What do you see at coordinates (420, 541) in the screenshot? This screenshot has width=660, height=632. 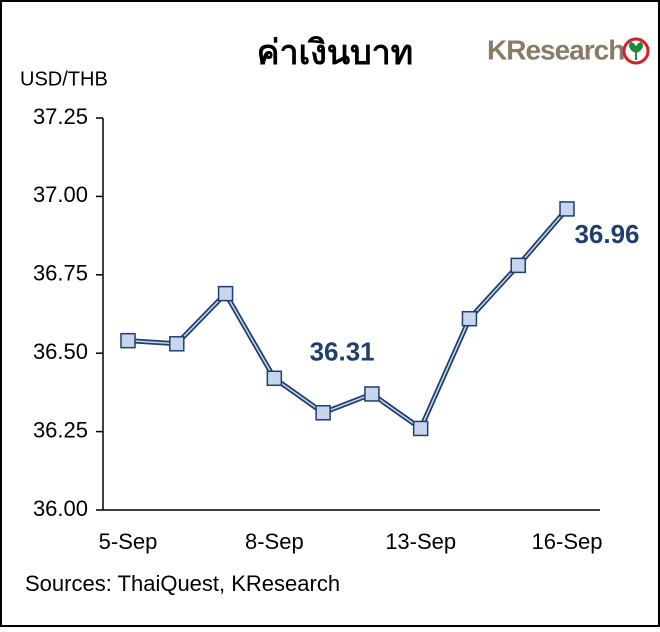 I see `x-tick-label: 13-Sep` at bounding box center [420, 541].